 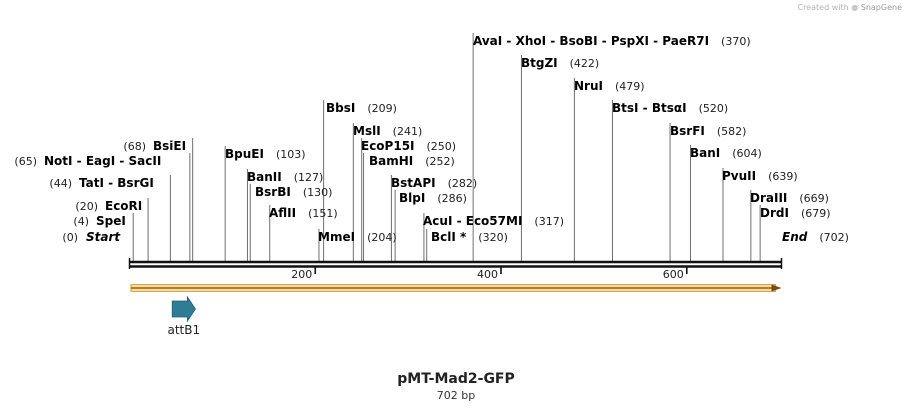 I want to click on site-position-label: (65), so click(x=25, y=161).